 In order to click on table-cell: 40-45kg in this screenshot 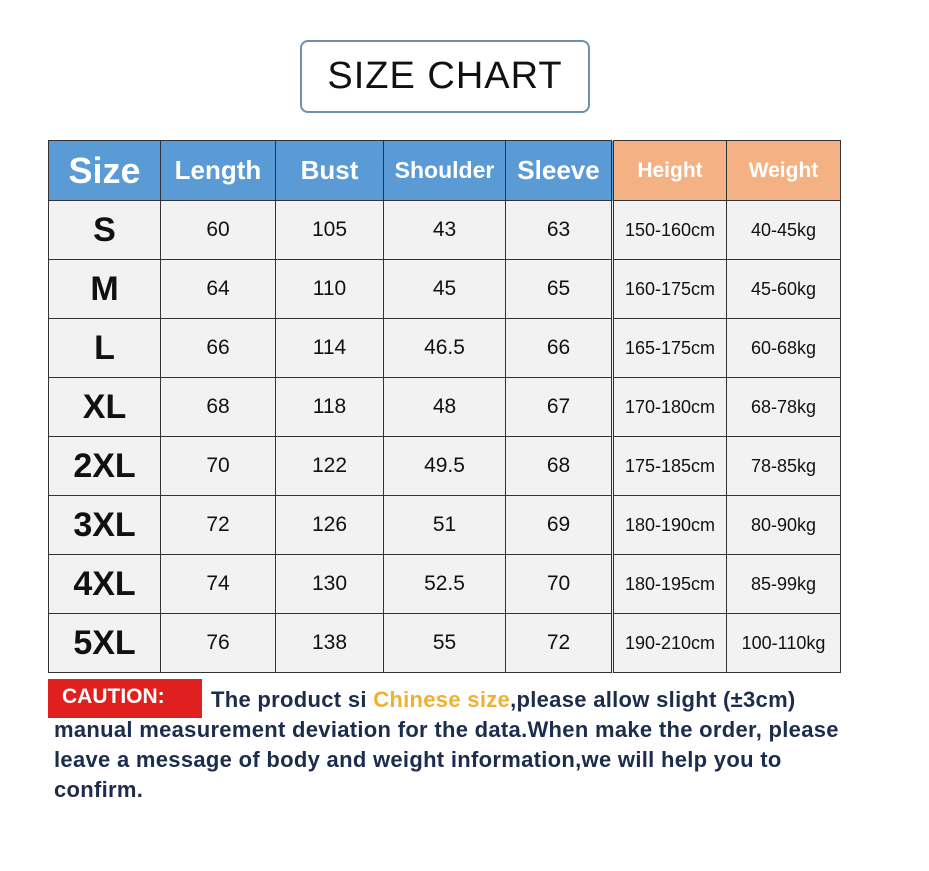, I will do `click(783, 230)`.